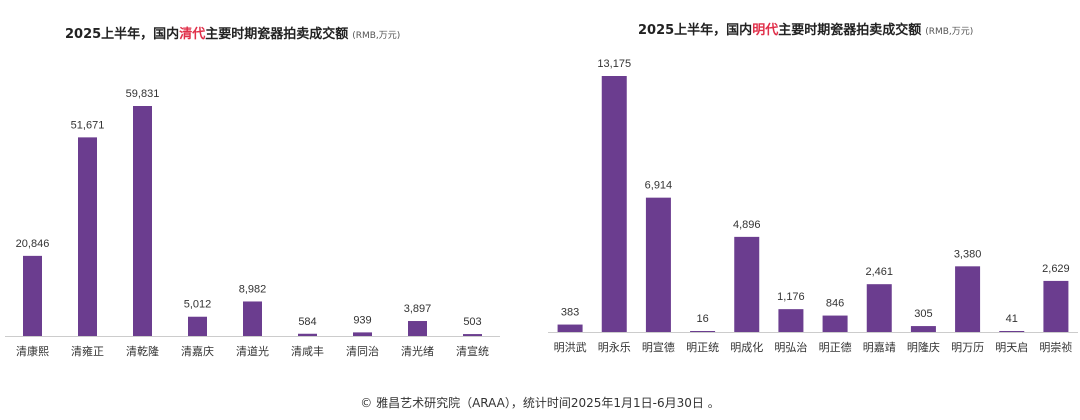  I want to click on data-label: 305, so click(923, 314).